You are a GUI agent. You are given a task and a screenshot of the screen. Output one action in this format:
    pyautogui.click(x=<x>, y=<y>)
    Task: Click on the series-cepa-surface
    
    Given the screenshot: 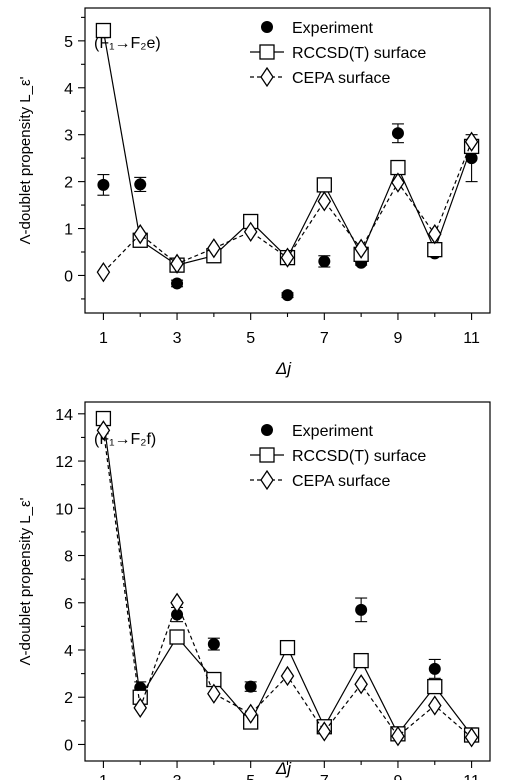 What is the action you would take?
    pyautogui.click(x=287, y=207)
    